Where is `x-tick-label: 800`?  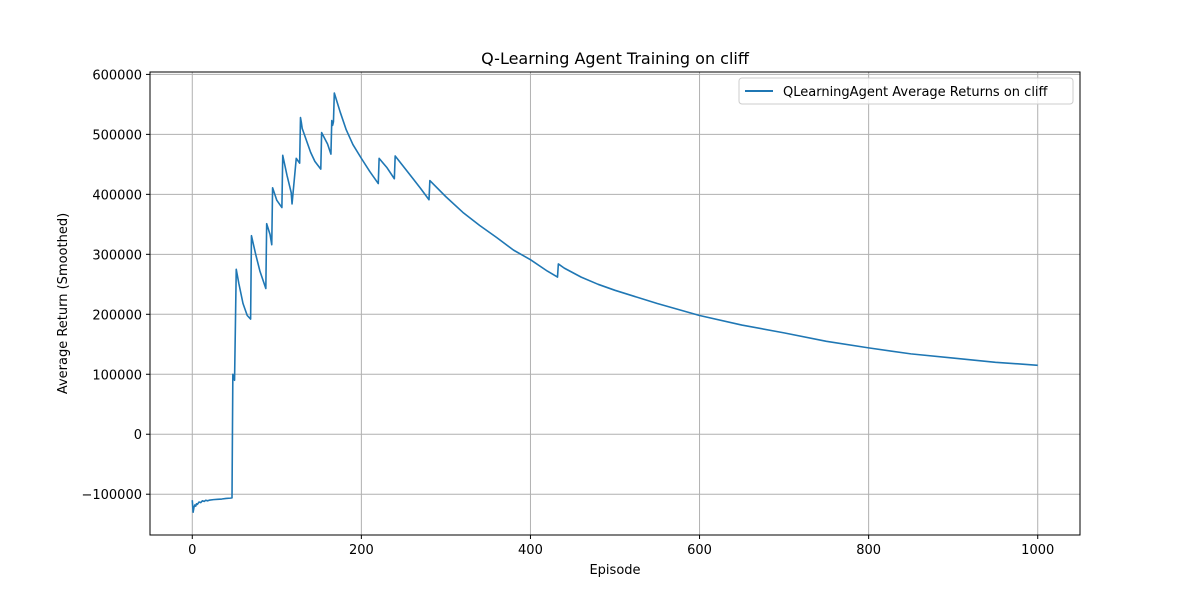 x-tick-label: 800 is located at coordinates (868, 550).